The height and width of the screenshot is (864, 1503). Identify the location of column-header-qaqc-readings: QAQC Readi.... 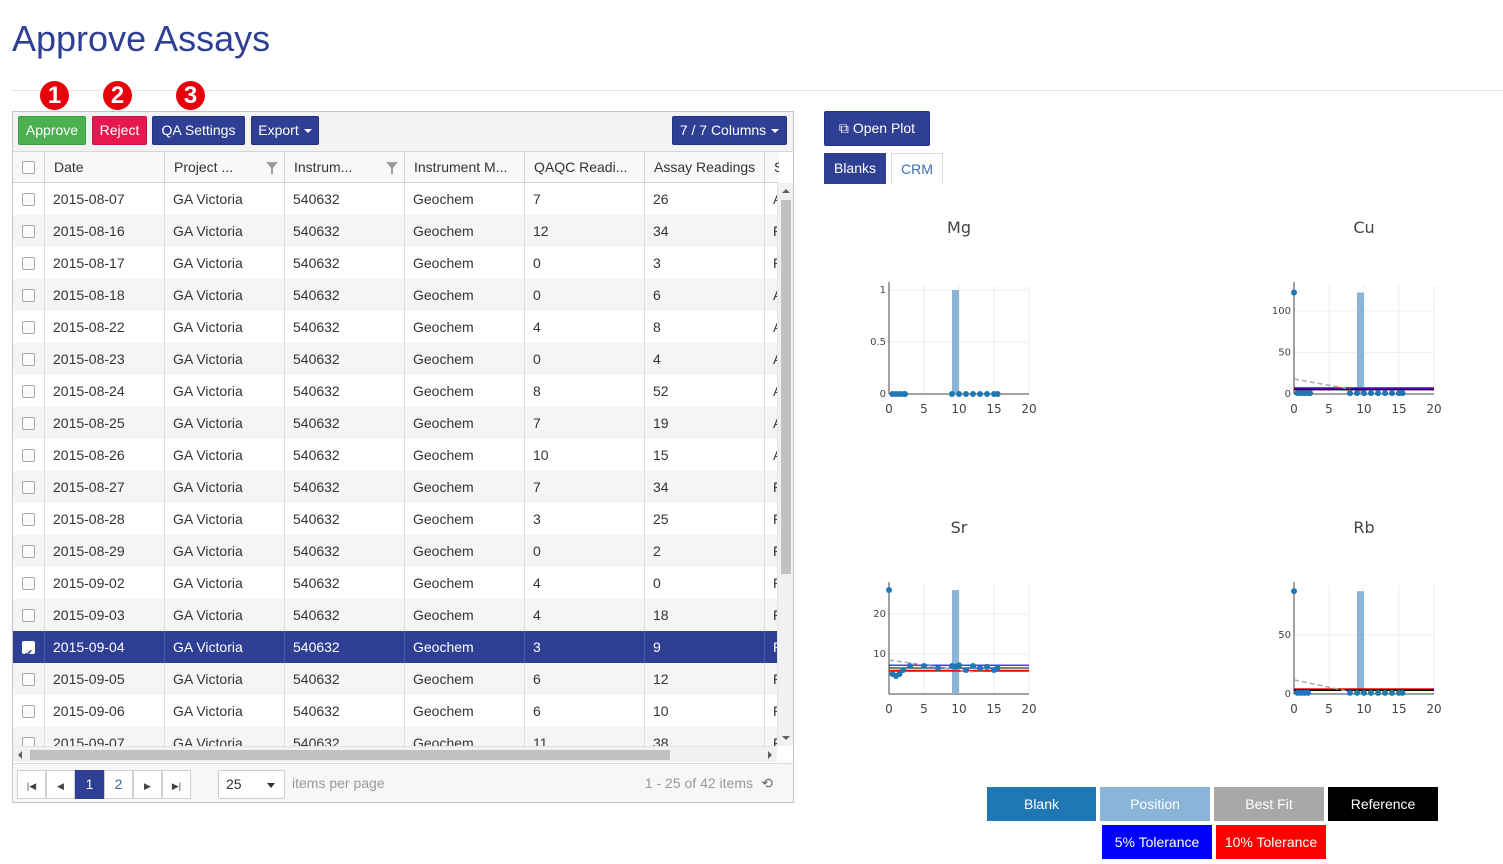
(584, 167).